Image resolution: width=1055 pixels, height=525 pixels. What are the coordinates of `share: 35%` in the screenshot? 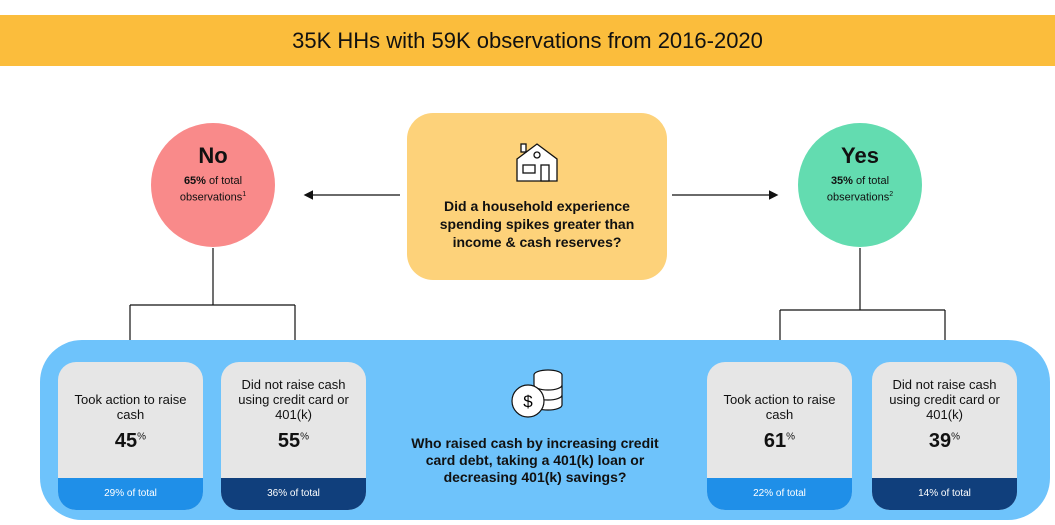 It's located at (841, 181).